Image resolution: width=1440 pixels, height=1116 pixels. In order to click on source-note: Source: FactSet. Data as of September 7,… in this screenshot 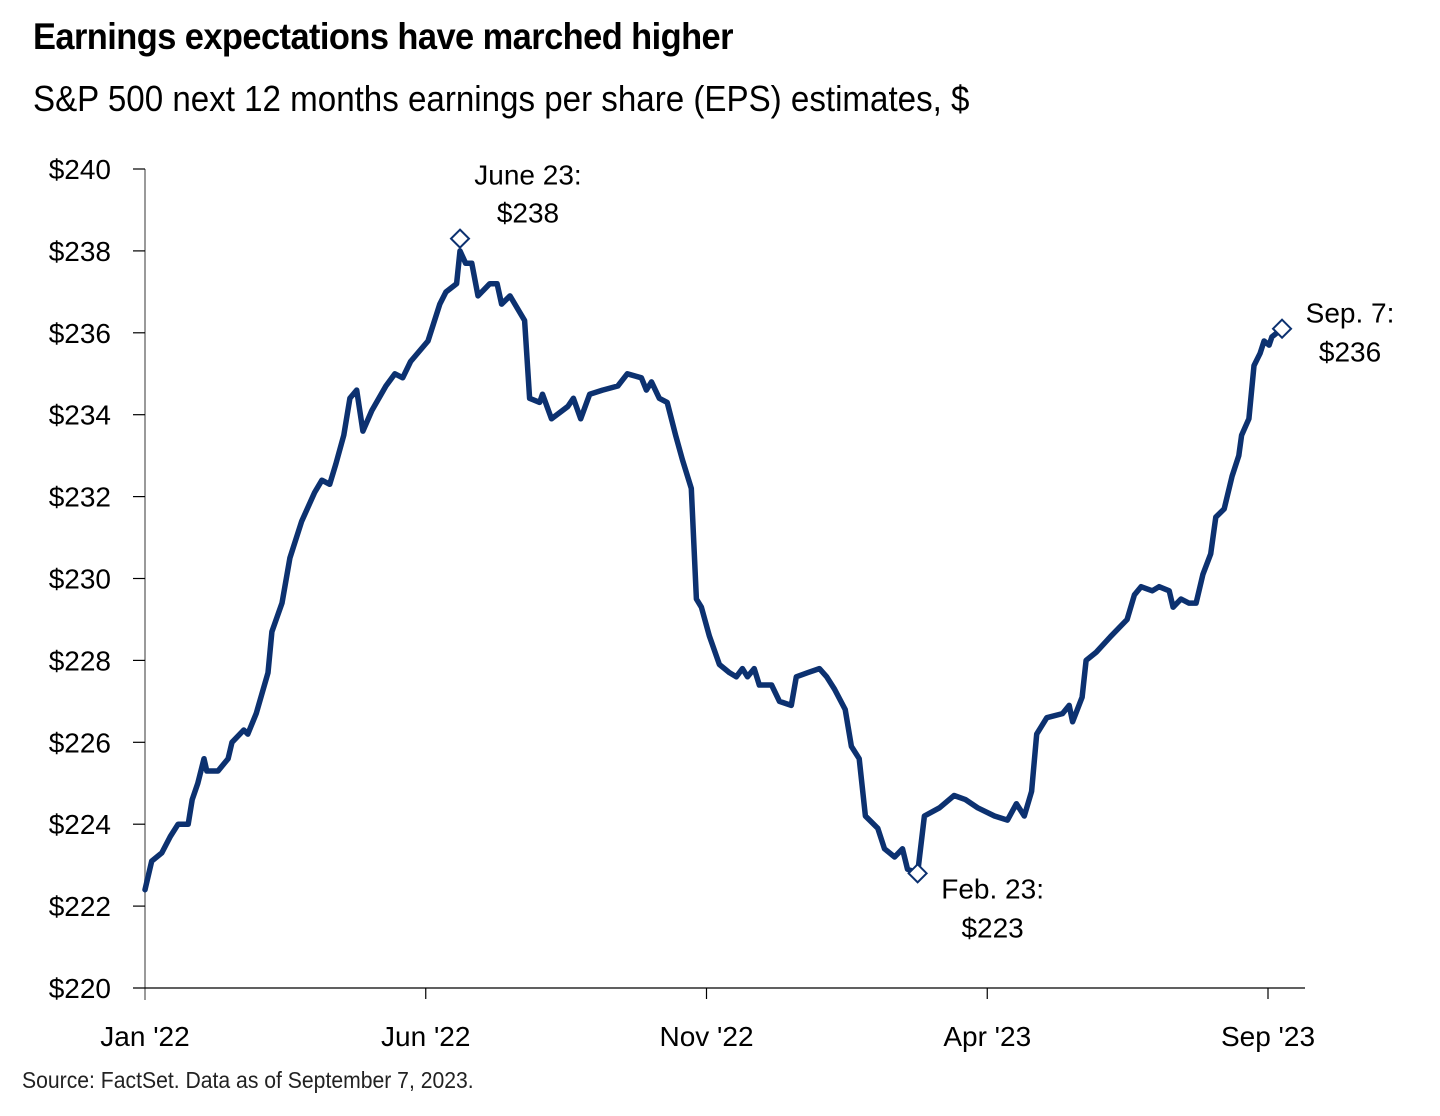, I will do `click(248, 1080)`.